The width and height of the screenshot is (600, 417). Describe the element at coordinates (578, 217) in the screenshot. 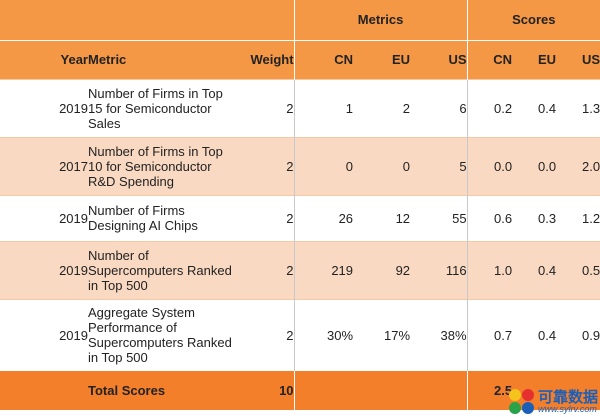

I see `row-scores-us: 1.2` at that location.